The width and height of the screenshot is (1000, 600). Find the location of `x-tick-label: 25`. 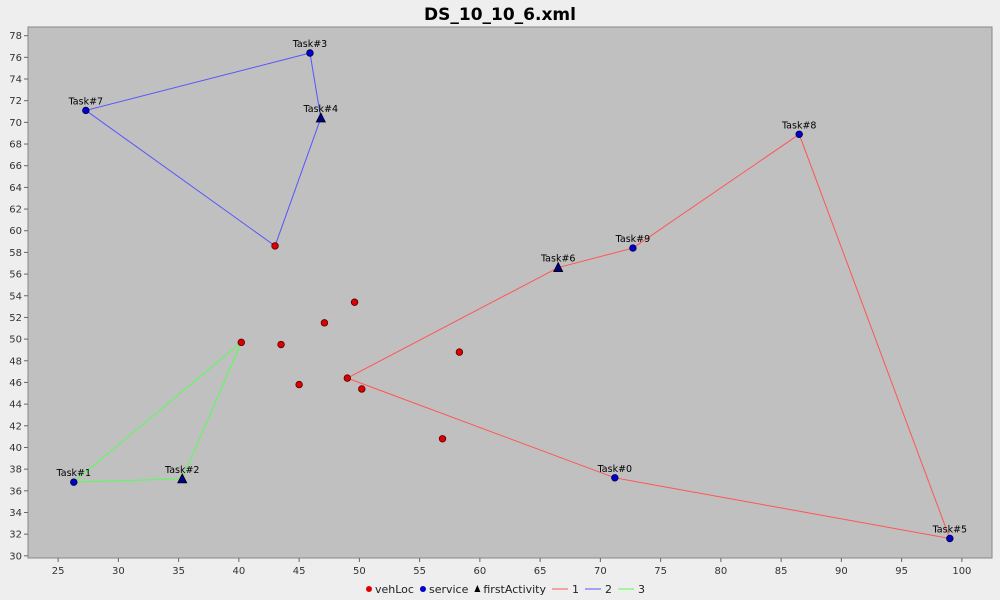

x-tick-label: 25 is located at coordinates (58, 571).